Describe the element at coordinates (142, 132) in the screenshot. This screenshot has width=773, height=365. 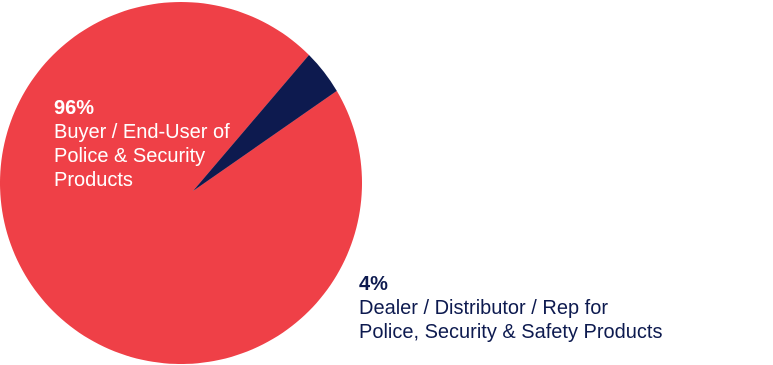
I see `slice-name-buyer-line-1: Buyer / End-User of` at that location.